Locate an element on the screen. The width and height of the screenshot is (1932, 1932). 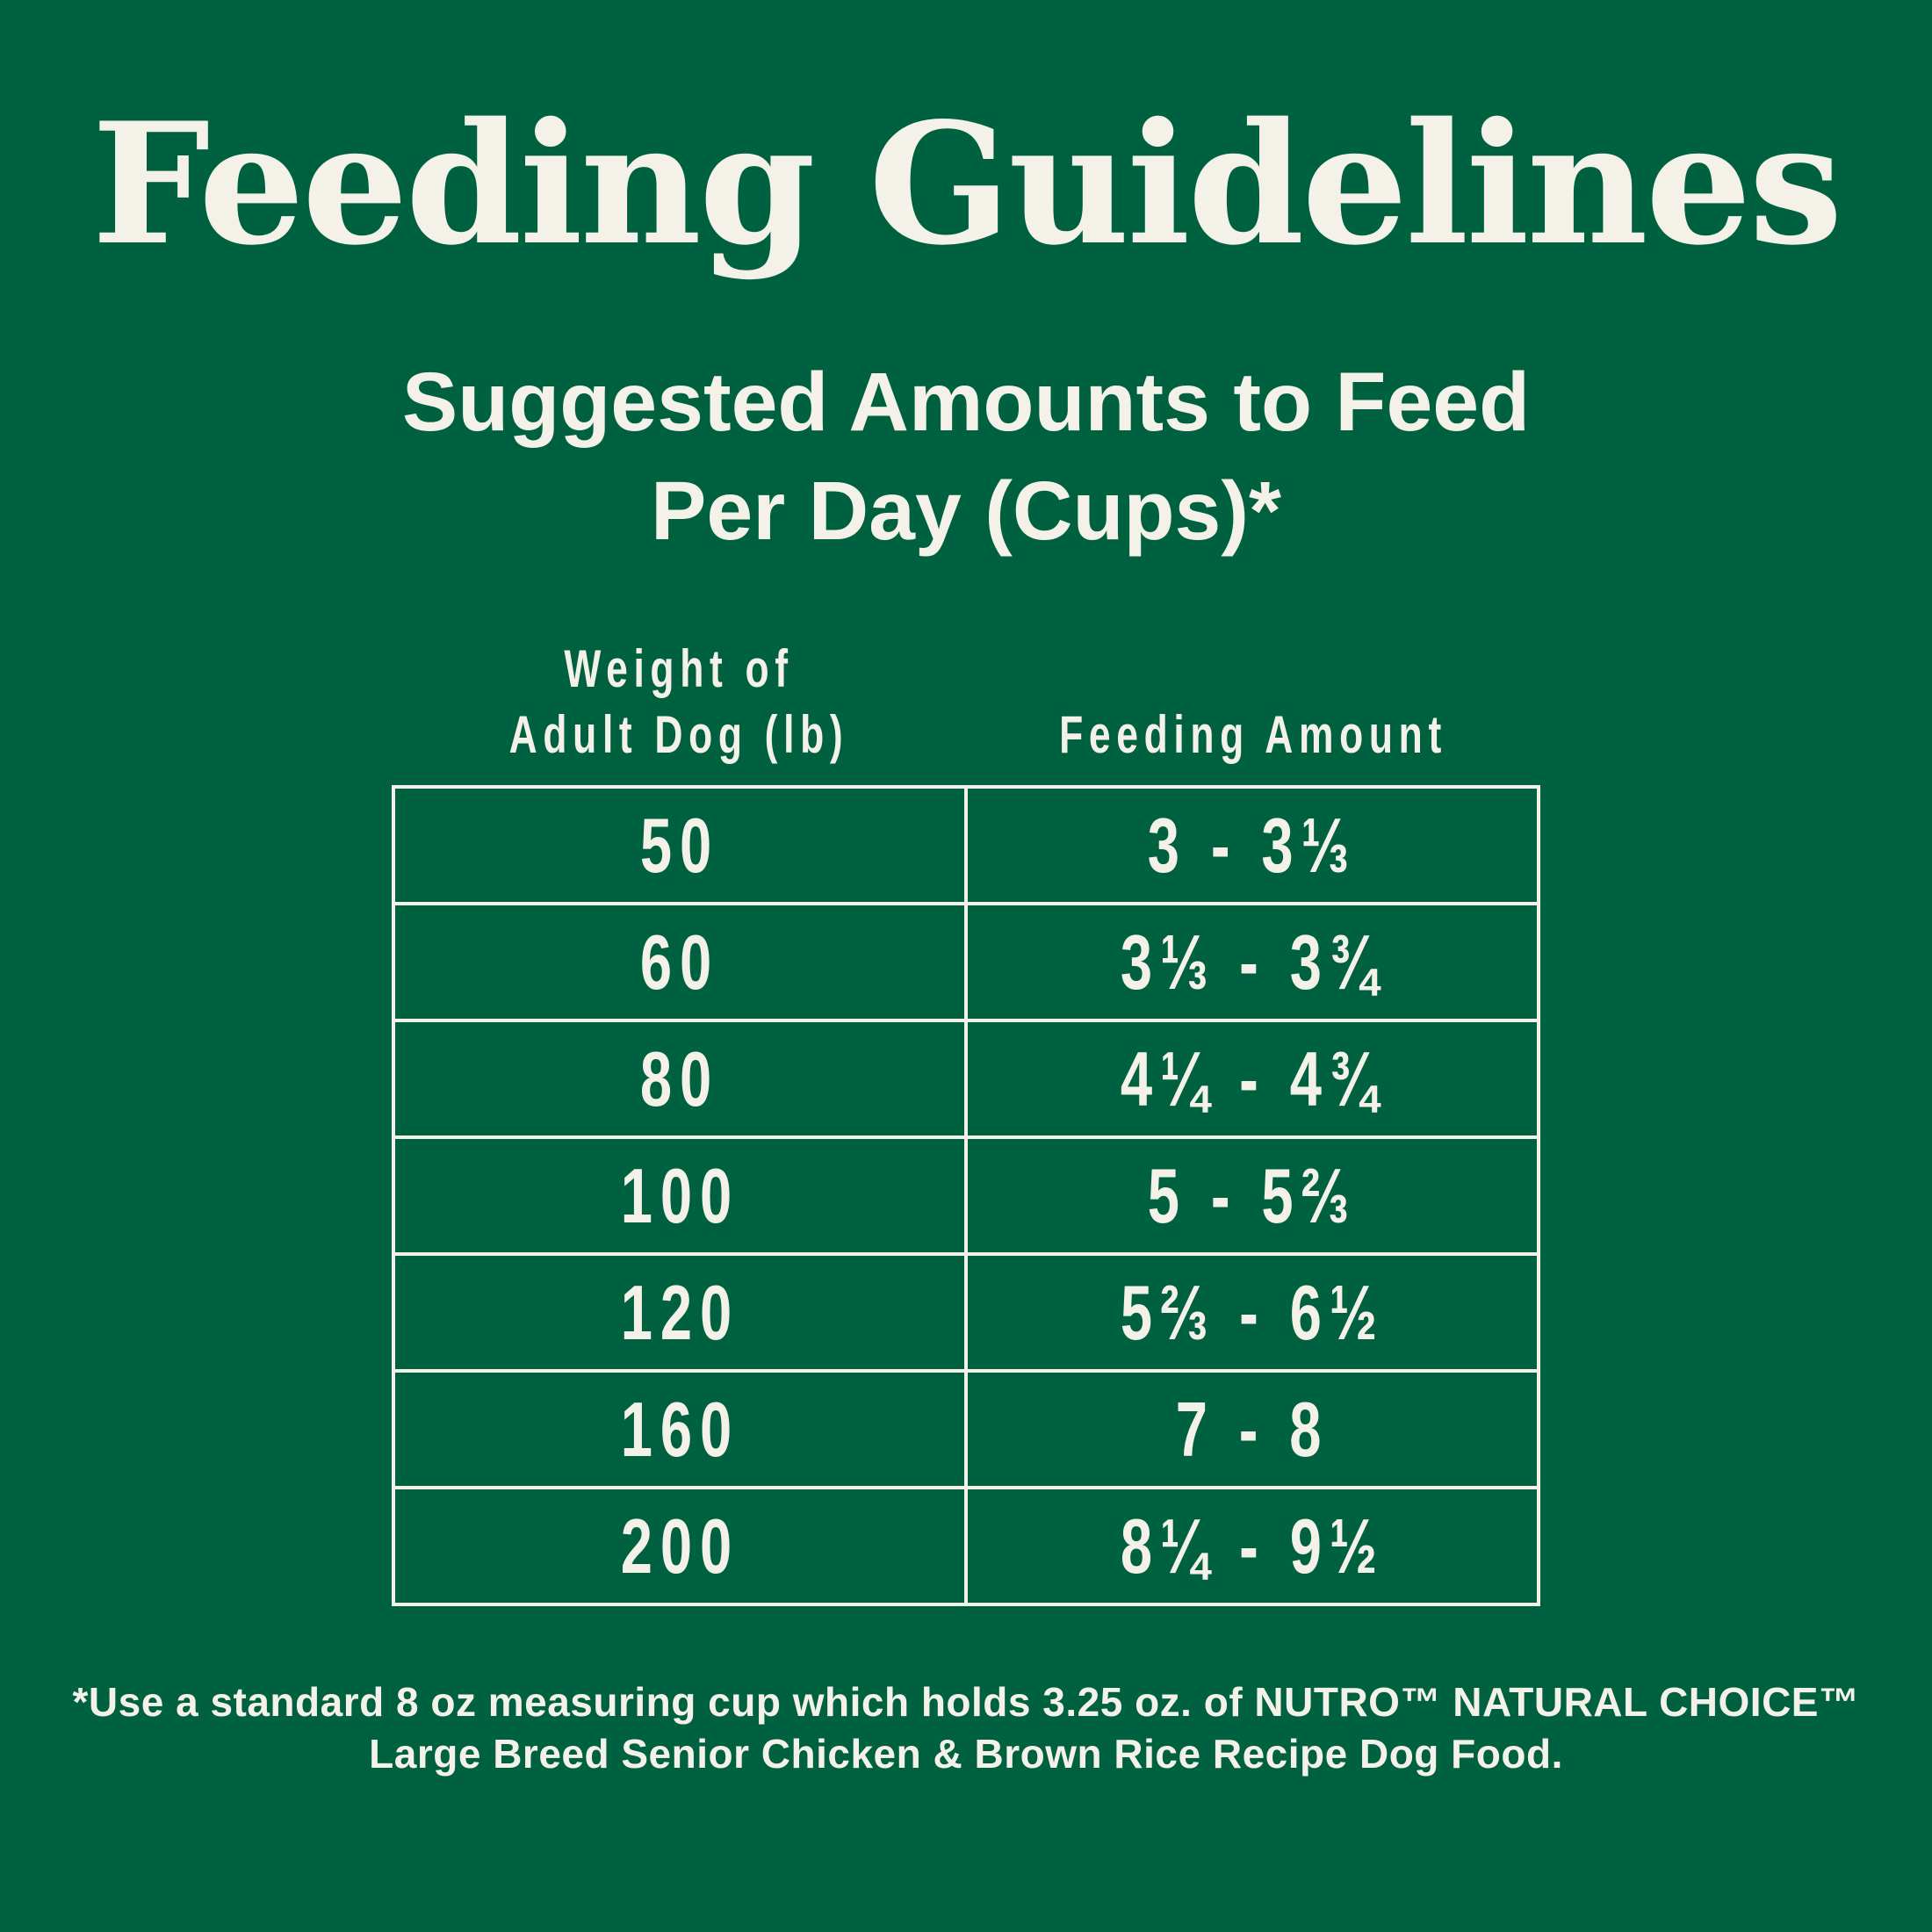
amount-cell: 4¼ - 4¾ is located at coordinates (1252, 1079).